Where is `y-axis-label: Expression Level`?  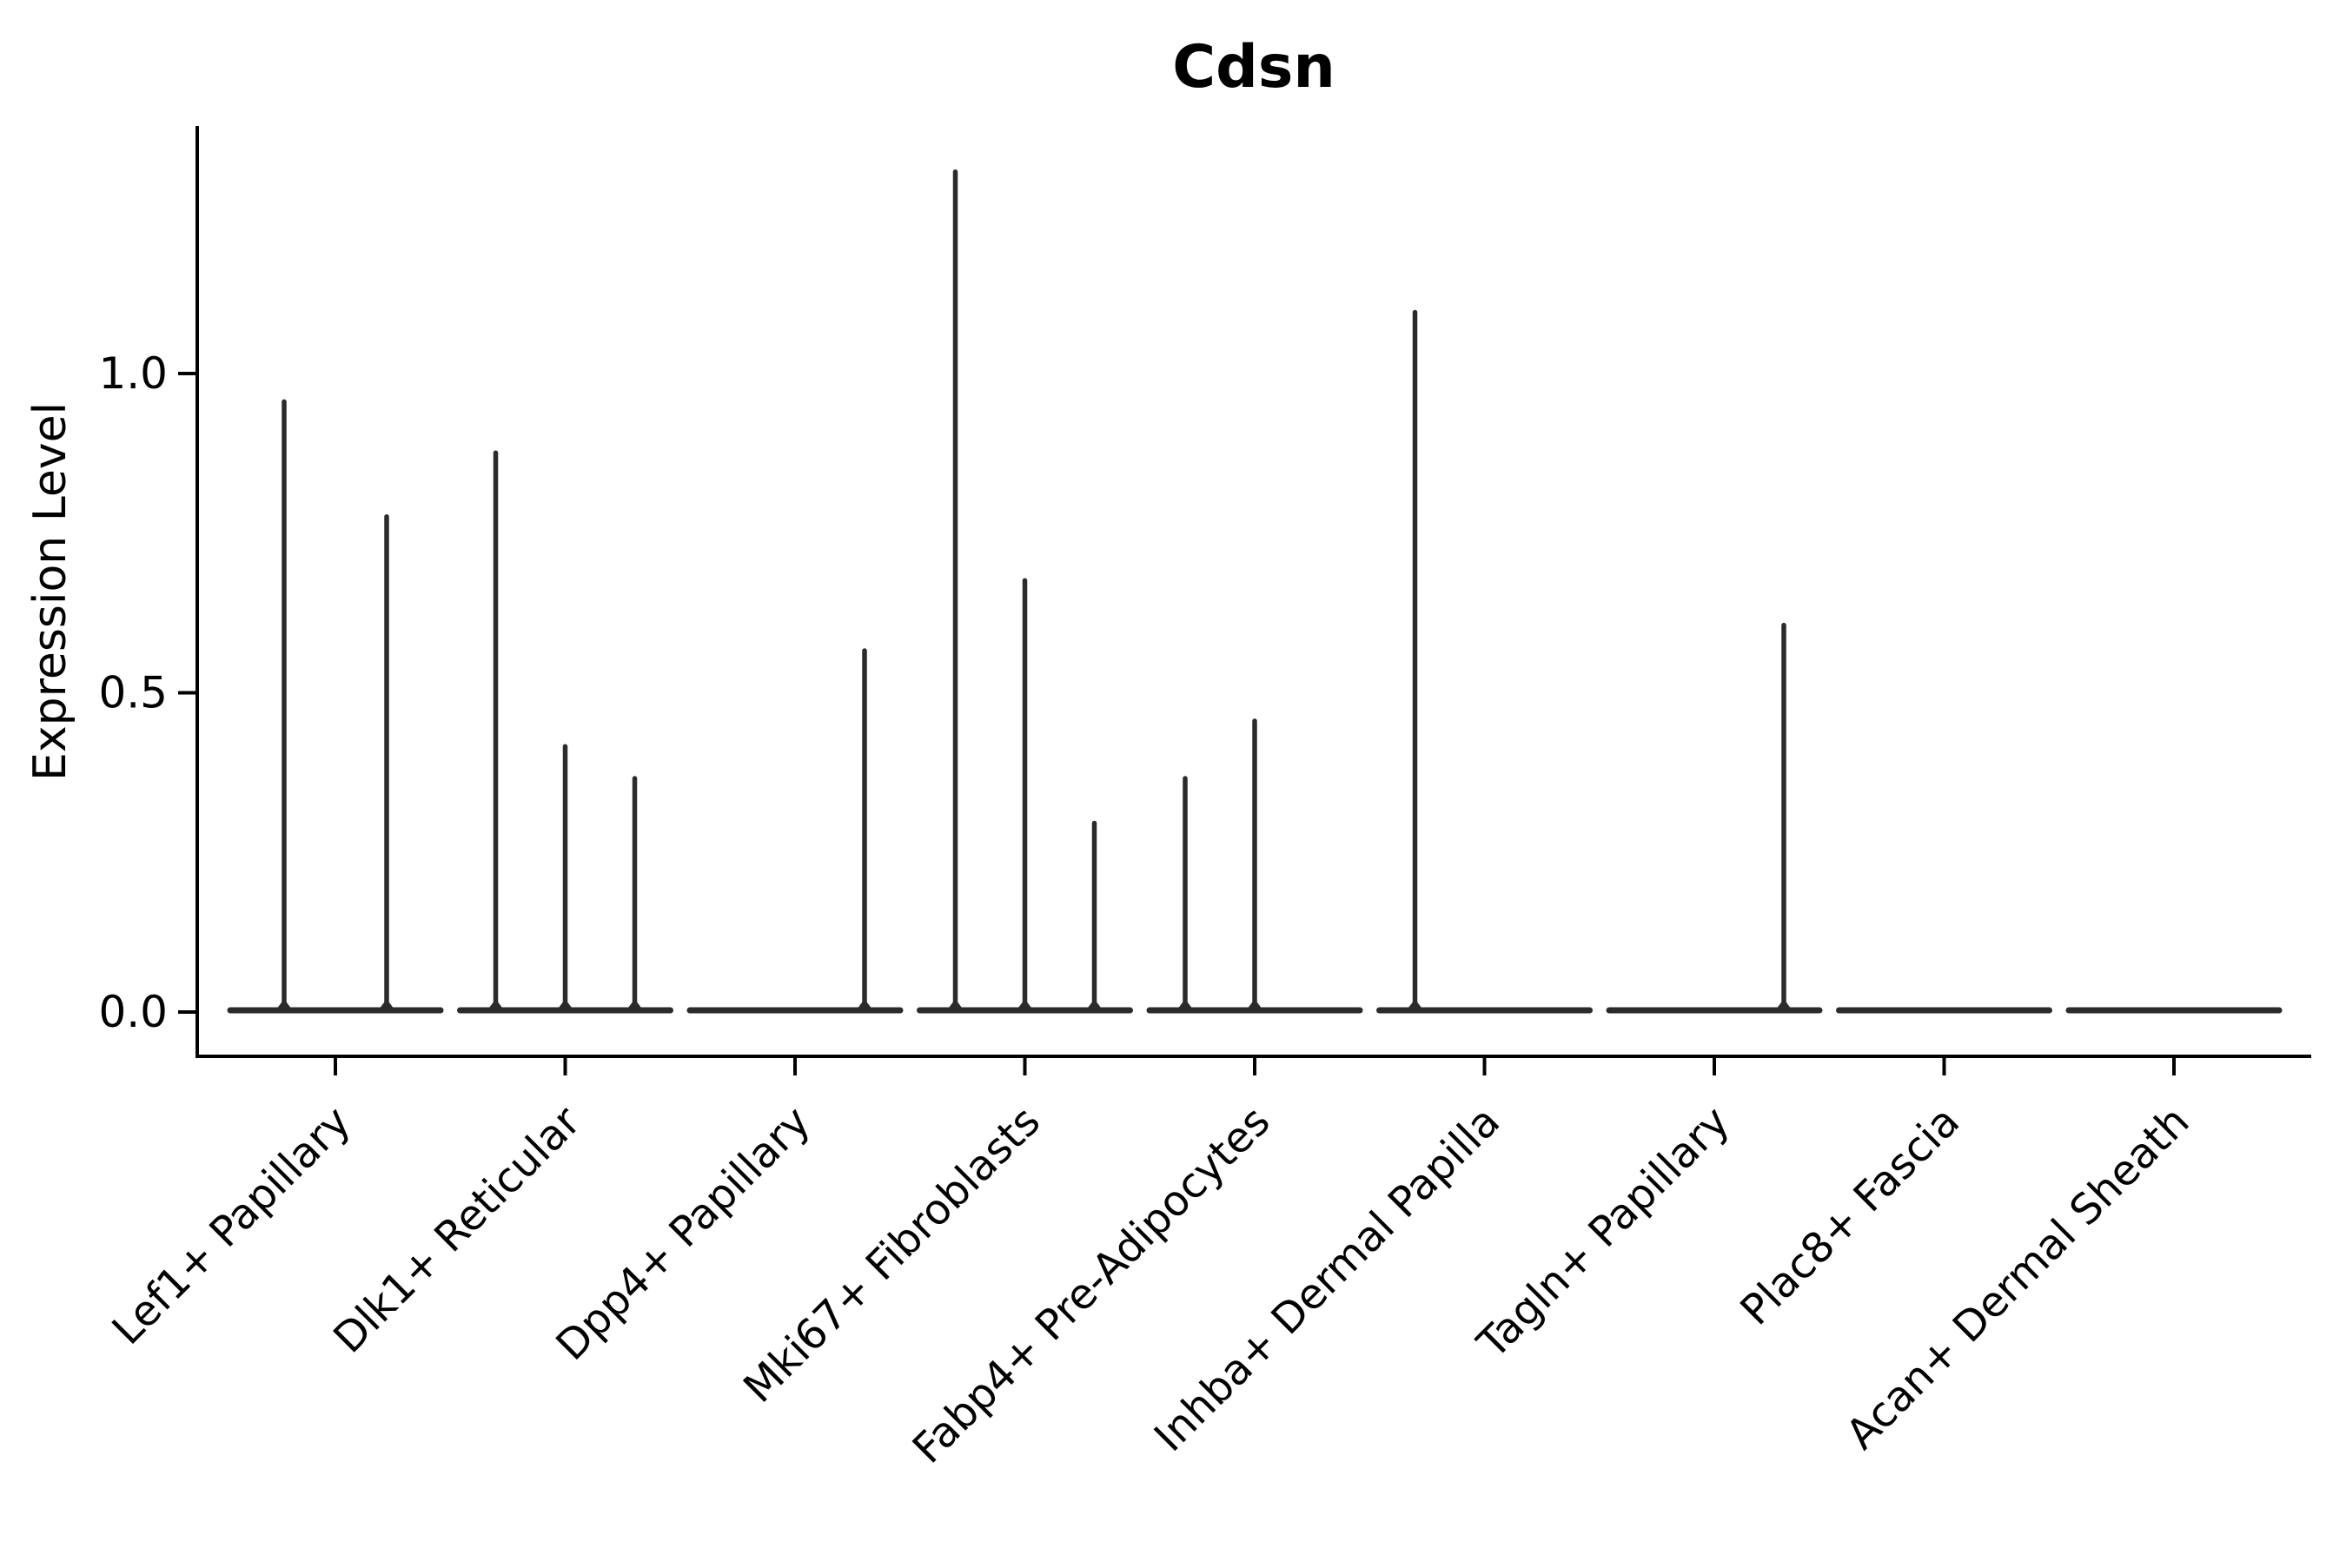 y-axis-label: Expression Level is located at coordinates (50, 591).